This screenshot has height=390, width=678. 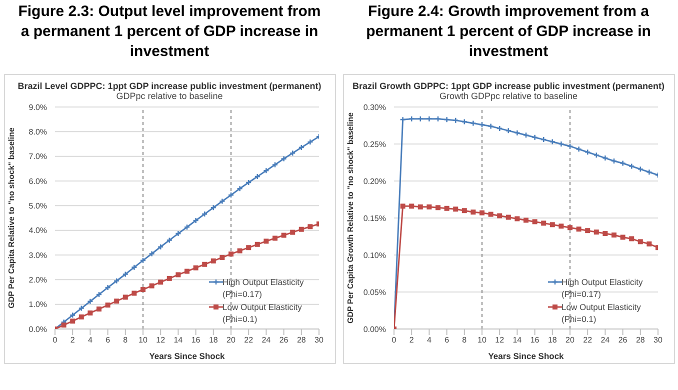 I want to click on y-tick-label: 4.0%, so click(x=37, y=231).